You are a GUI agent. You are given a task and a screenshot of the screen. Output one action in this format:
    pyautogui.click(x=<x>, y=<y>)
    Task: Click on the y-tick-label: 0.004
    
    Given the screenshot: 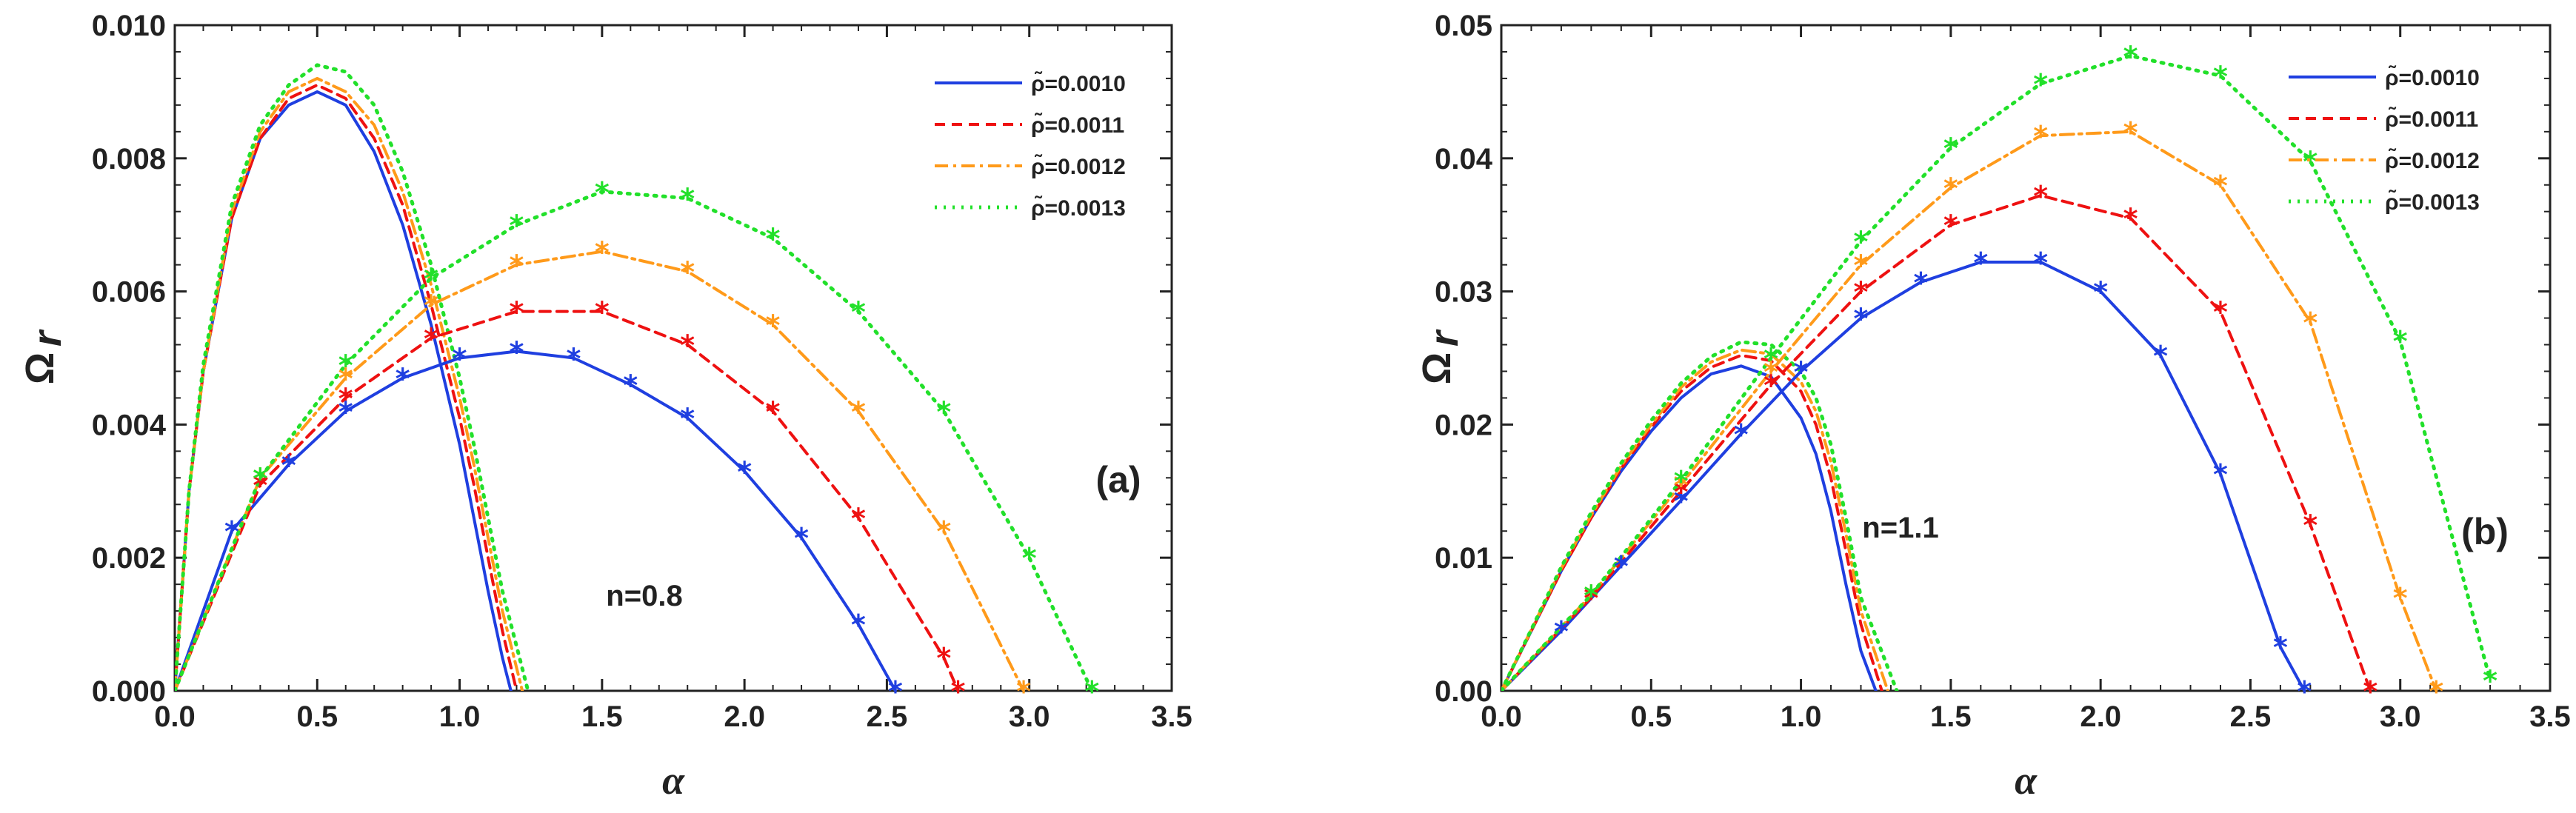 What is the action you would take?
    pyautogui.click(x=129, y=425)
    